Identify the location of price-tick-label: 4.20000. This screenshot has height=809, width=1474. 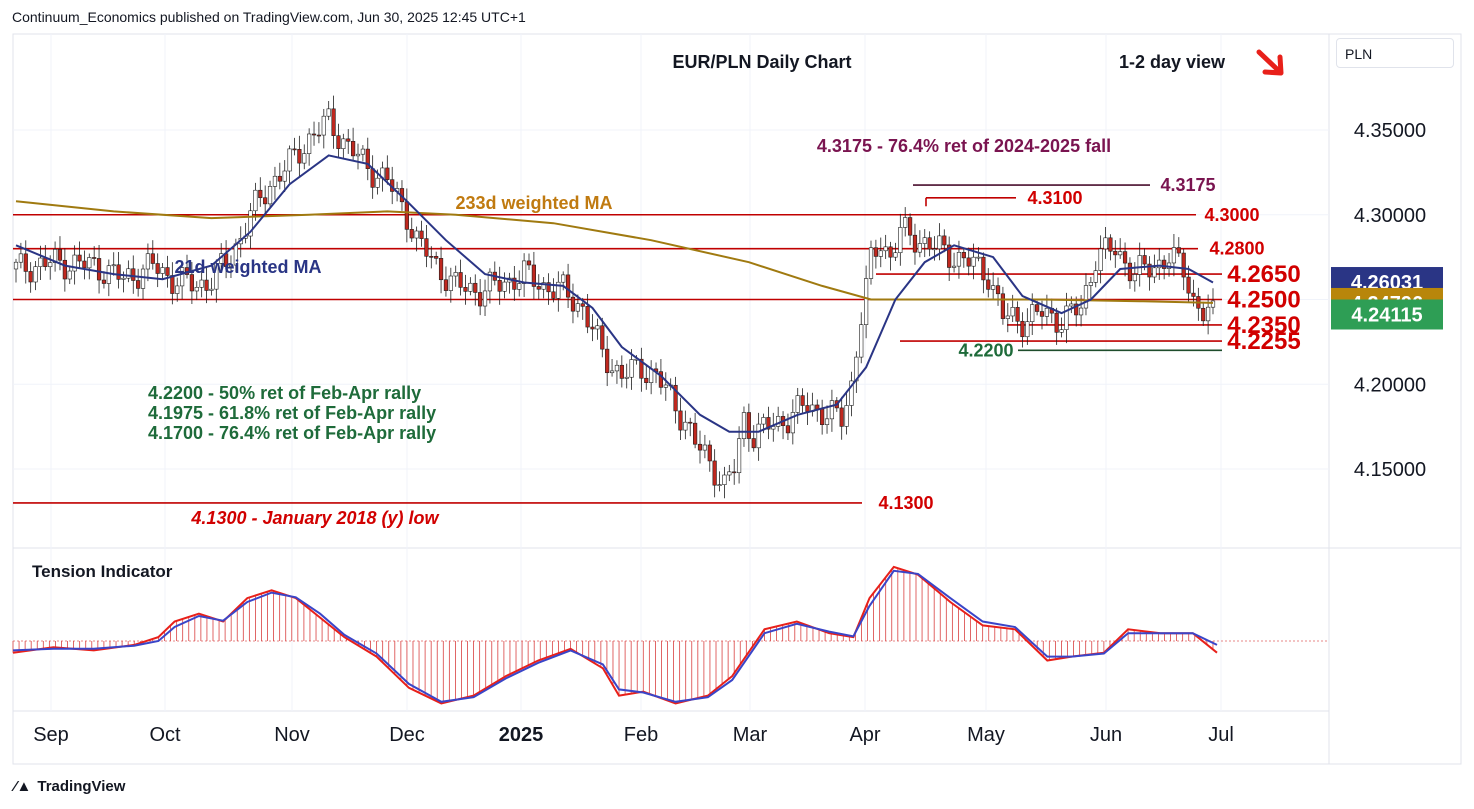
(1390, 385).